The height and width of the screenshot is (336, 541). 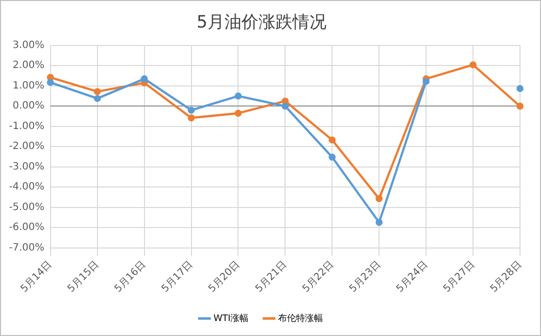 What do you see at coordinates (318, 277) in the screenshot?
I see `x-tick-label: 5月22日` at bounding box center [318, 277].